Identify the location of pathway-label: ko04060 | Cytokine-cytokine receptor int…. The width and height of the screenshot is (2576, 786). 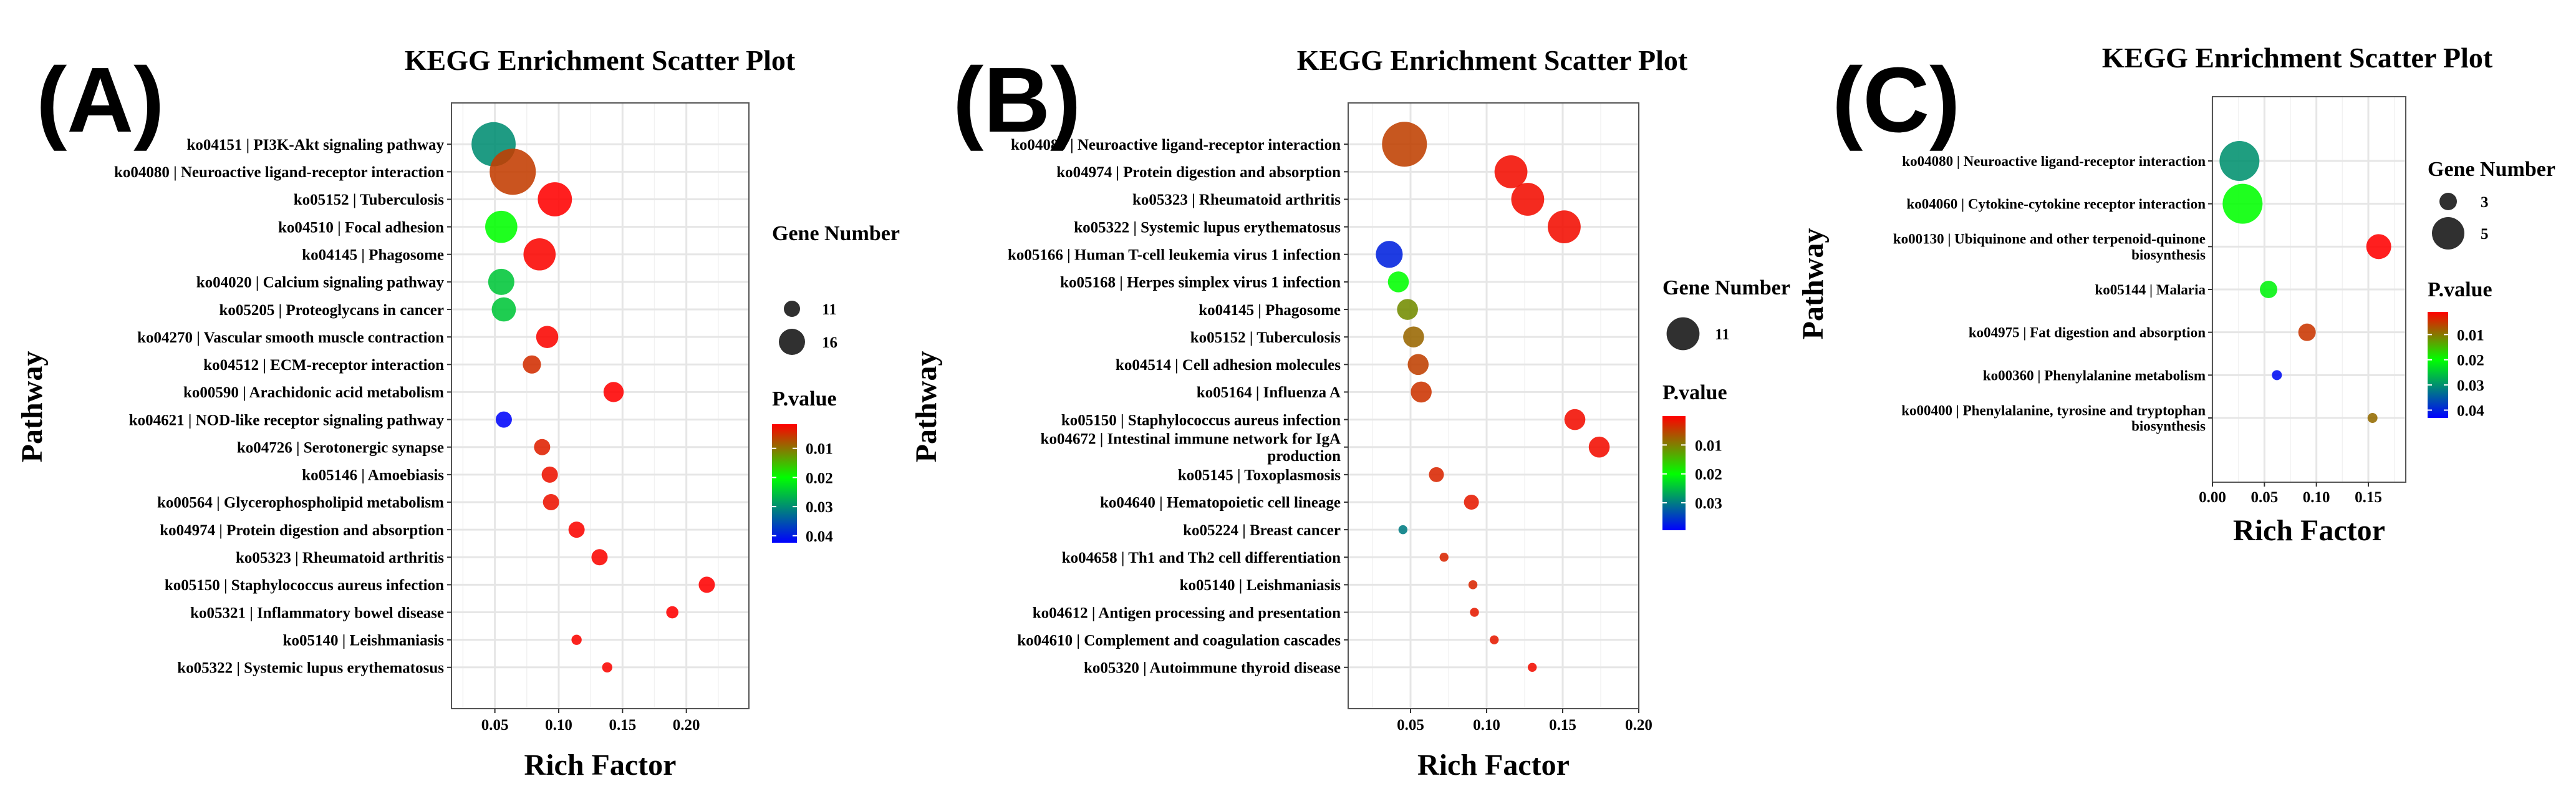
(2056, 204).